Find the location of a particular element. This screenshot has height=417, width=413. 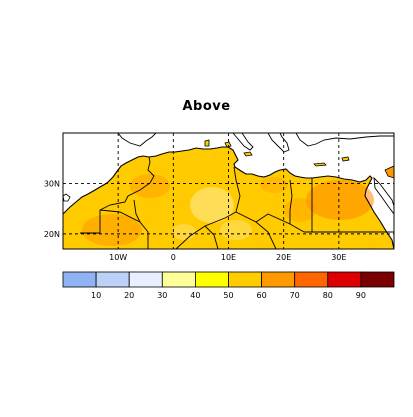

map-title: Above is located at coordinates (206, 106).